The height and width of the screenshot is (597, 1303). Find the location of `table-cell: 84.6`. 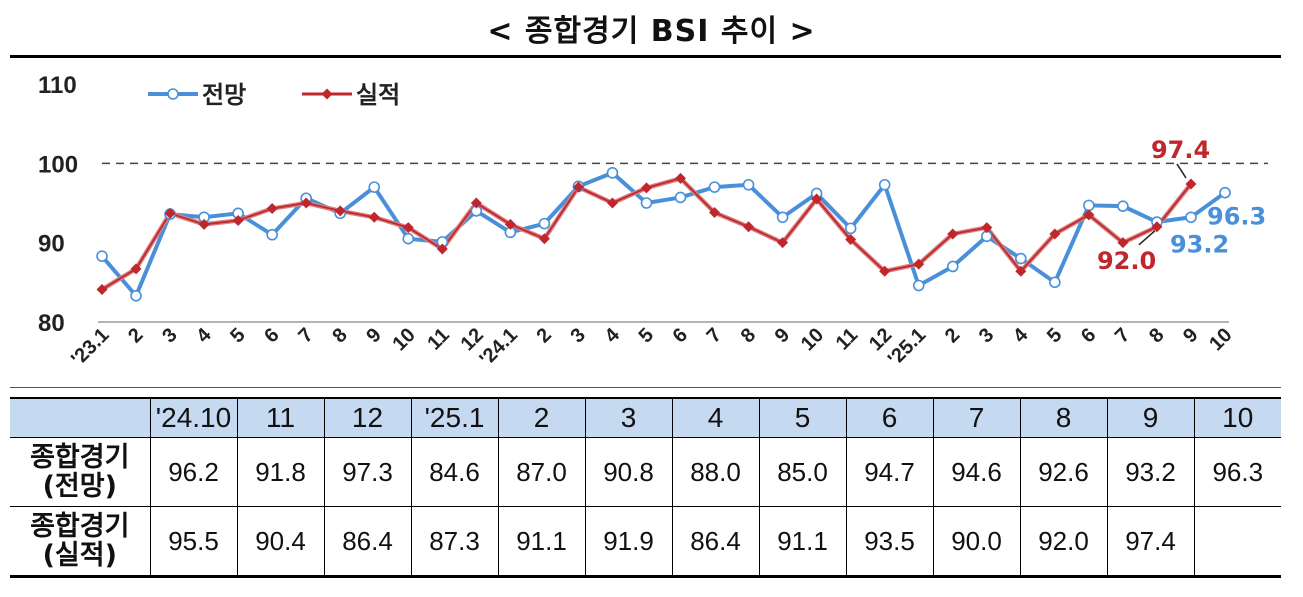

table-cell: 84.6 is located at coordinates (454, 472).